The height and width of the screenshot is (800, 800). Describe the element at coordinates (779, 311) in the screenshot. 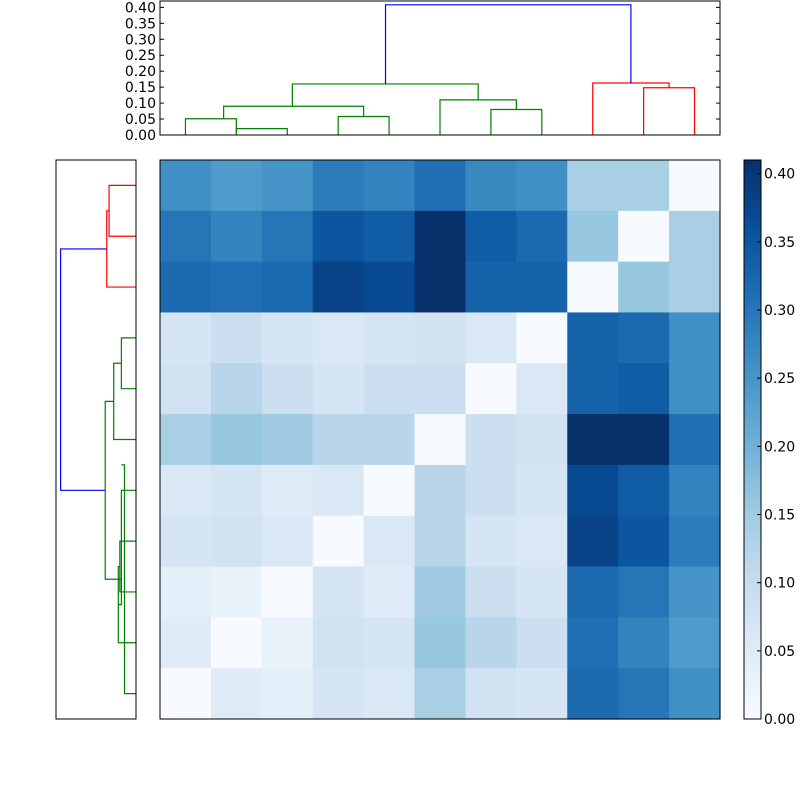

I see `colorbar-tick-label: 0.30` at that location.